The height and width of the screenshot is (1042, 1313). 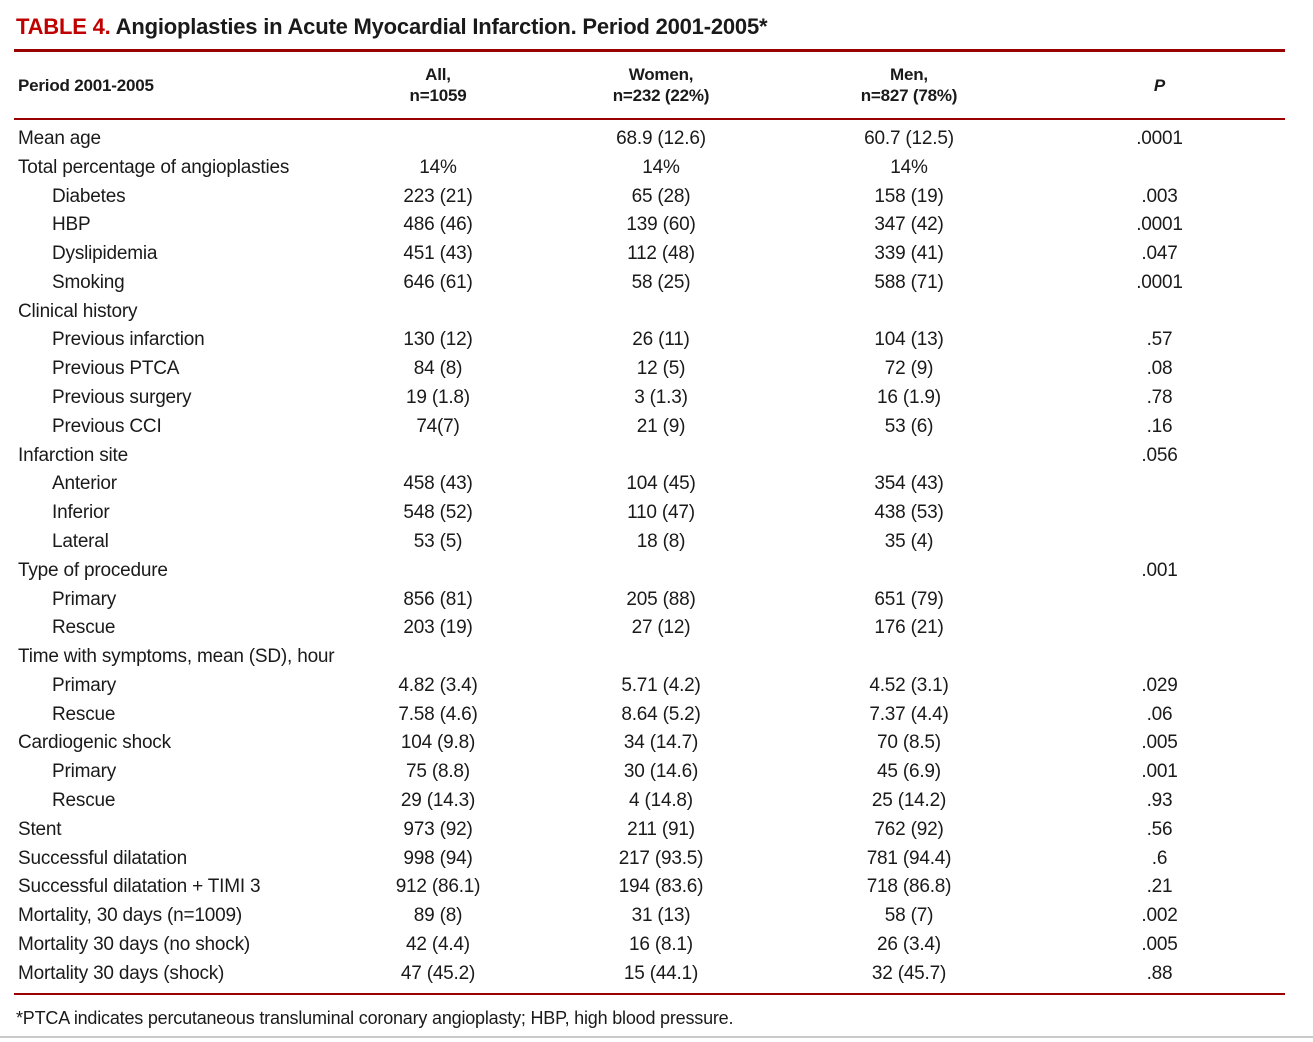 What do you see at coordinates (661, 85) in the screenshot?
I see `header-women: Women, n=232 (22%)` at bounding box center [661, 85].